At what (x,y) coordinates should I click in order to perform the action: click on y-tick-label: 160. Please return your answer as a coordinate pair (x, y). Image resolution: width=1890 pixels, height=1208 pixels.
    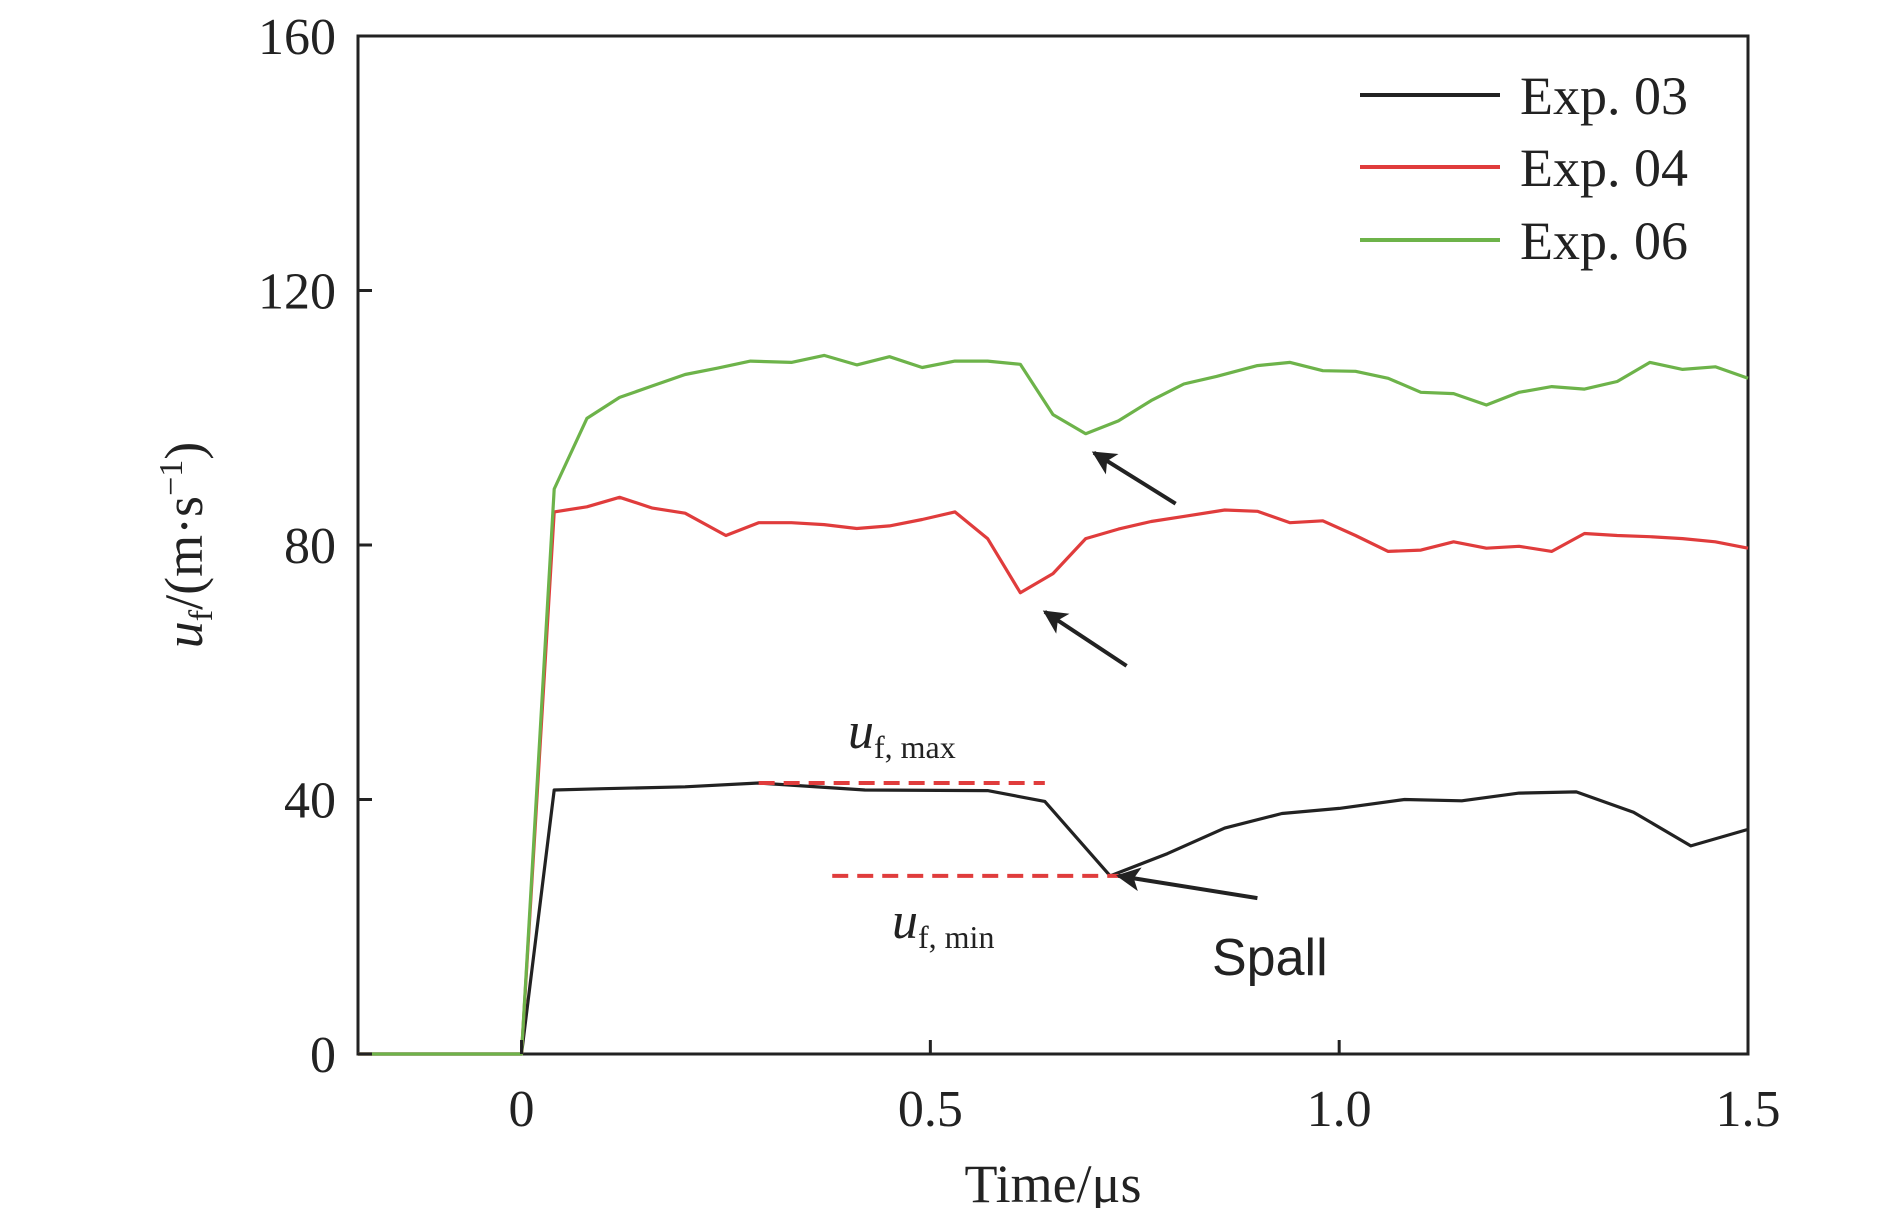
    Looking at the image, I should click on (297, 37).